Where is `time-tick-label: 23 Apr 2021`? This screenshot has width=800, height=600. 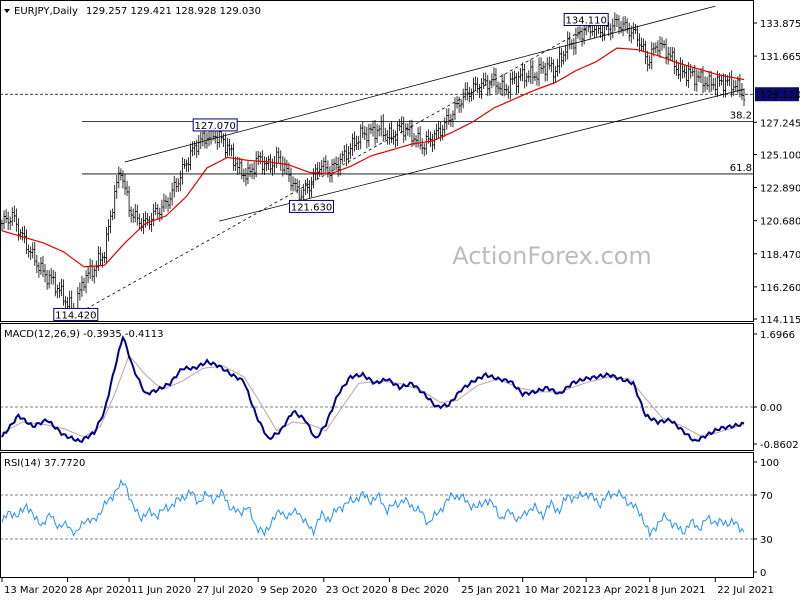
time-tick-label: 23 Apr 2021 is located at coordinates (619, 590).